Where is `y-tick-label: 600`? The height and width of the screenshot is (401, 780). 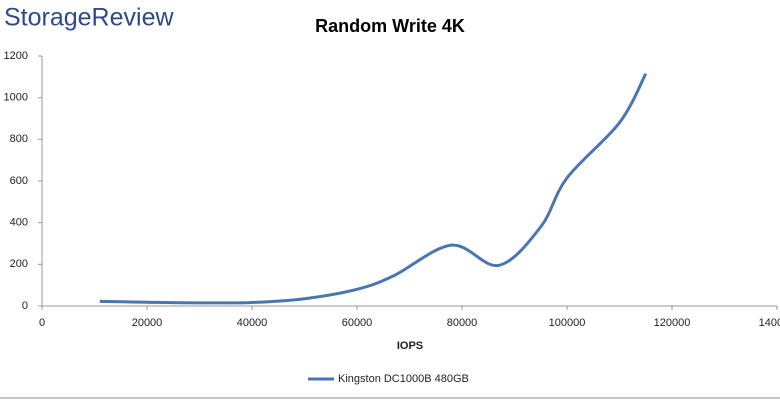
y-tick-label: 600 is located at coordinates (19, 181).